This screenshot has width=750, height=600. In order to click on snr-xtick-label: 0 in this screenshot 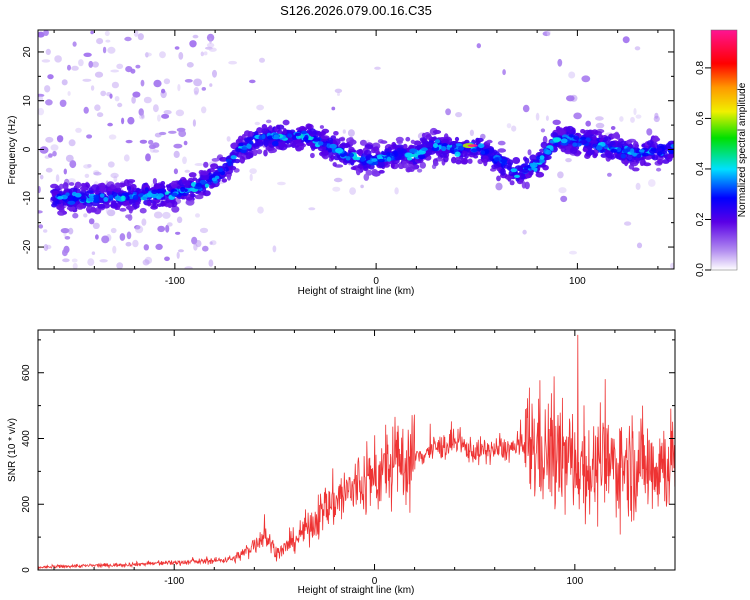, I will do `click(375, 581)`.